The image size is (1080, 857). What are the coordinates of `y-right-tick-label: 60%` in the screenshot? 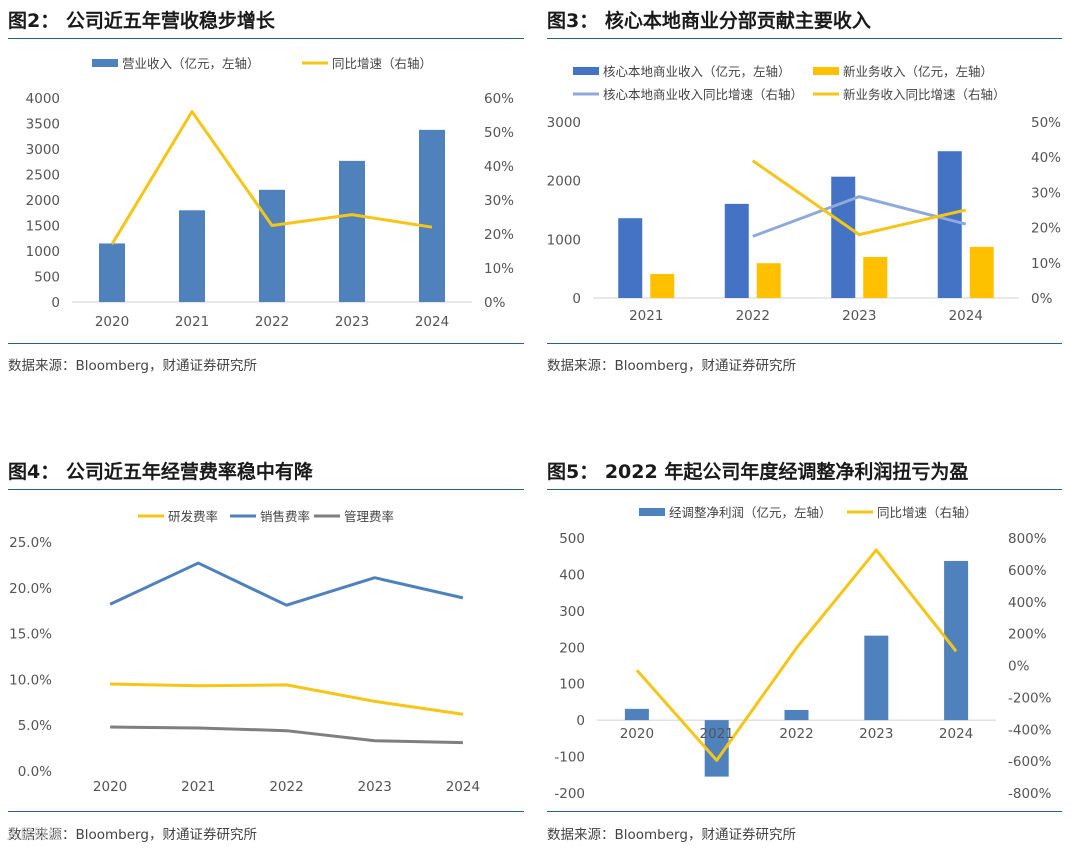 It's located at (499, 99).